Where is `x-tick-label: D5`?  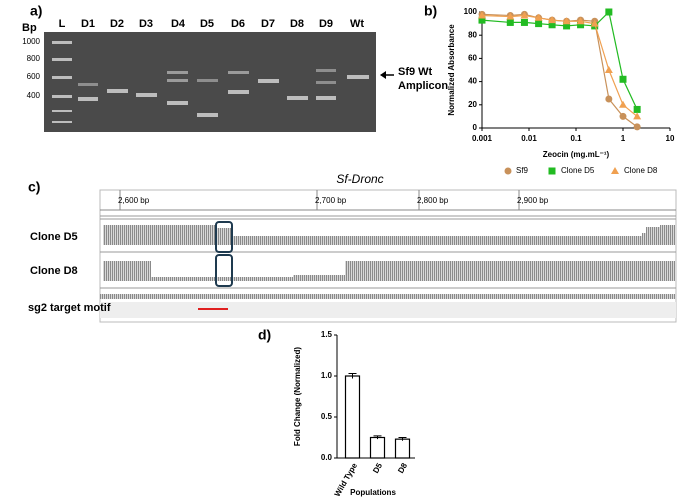
x-tick-label: D5 is located at coordinates (377, 468).